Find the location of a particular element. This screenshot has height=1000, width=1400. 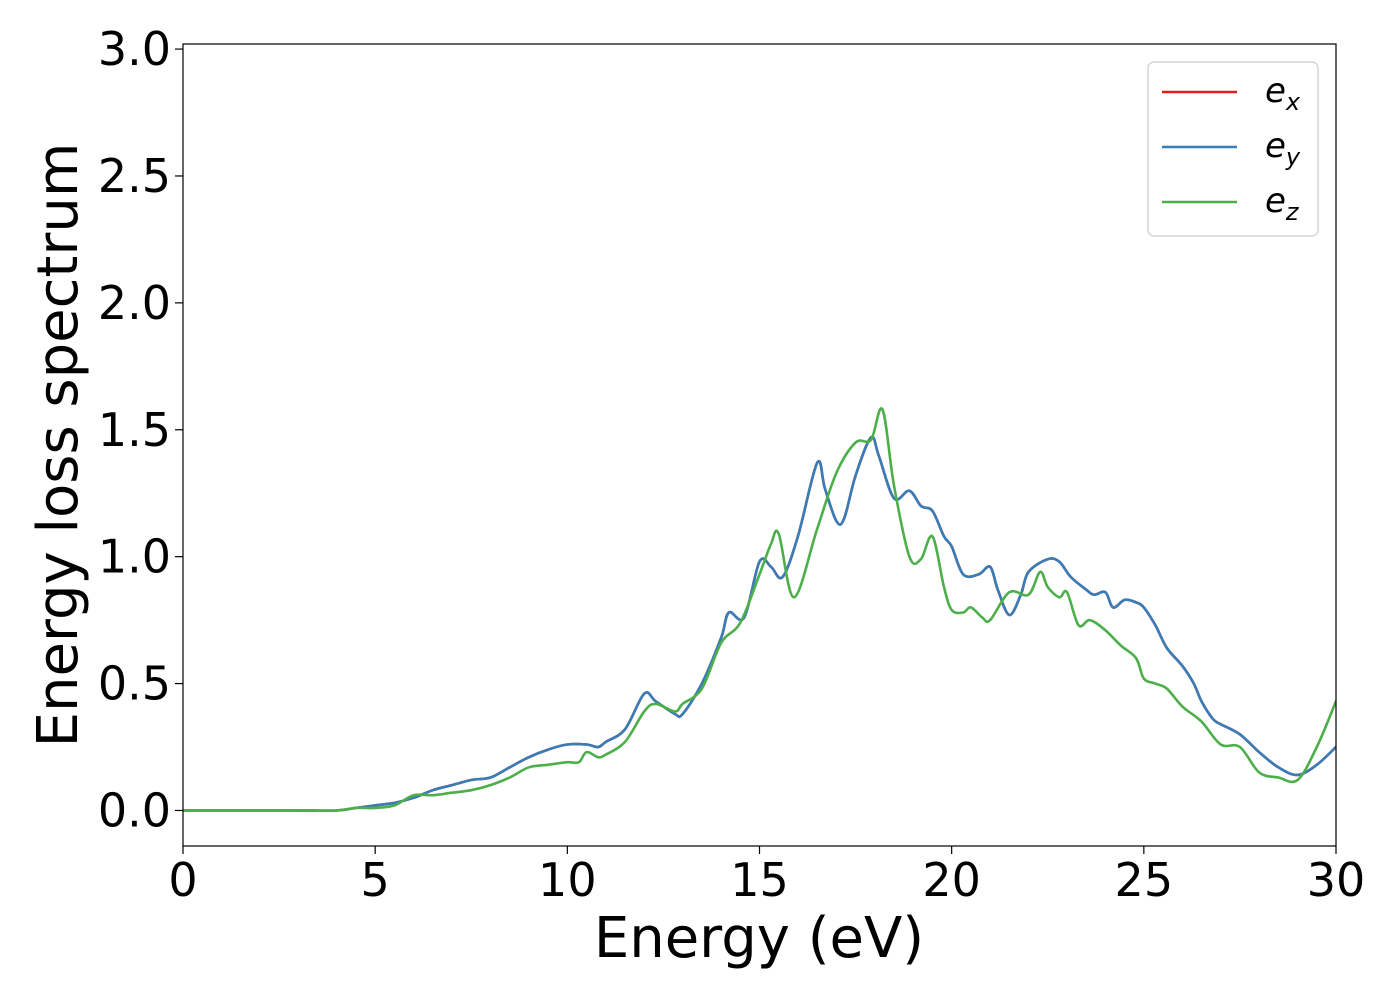

x-tick-label: 30 is located at coordinates (1336, 880).